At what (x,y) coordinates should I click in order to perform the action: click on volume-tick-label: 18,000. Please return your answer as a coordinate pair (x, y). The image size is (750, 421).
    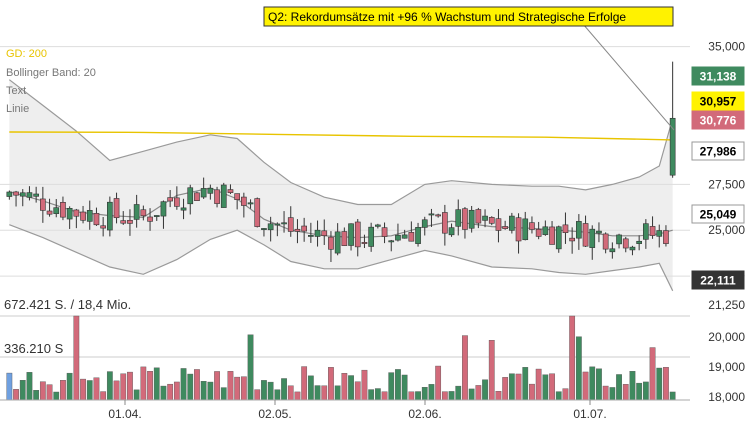
    Looking at the image, I should click on (726, 397).